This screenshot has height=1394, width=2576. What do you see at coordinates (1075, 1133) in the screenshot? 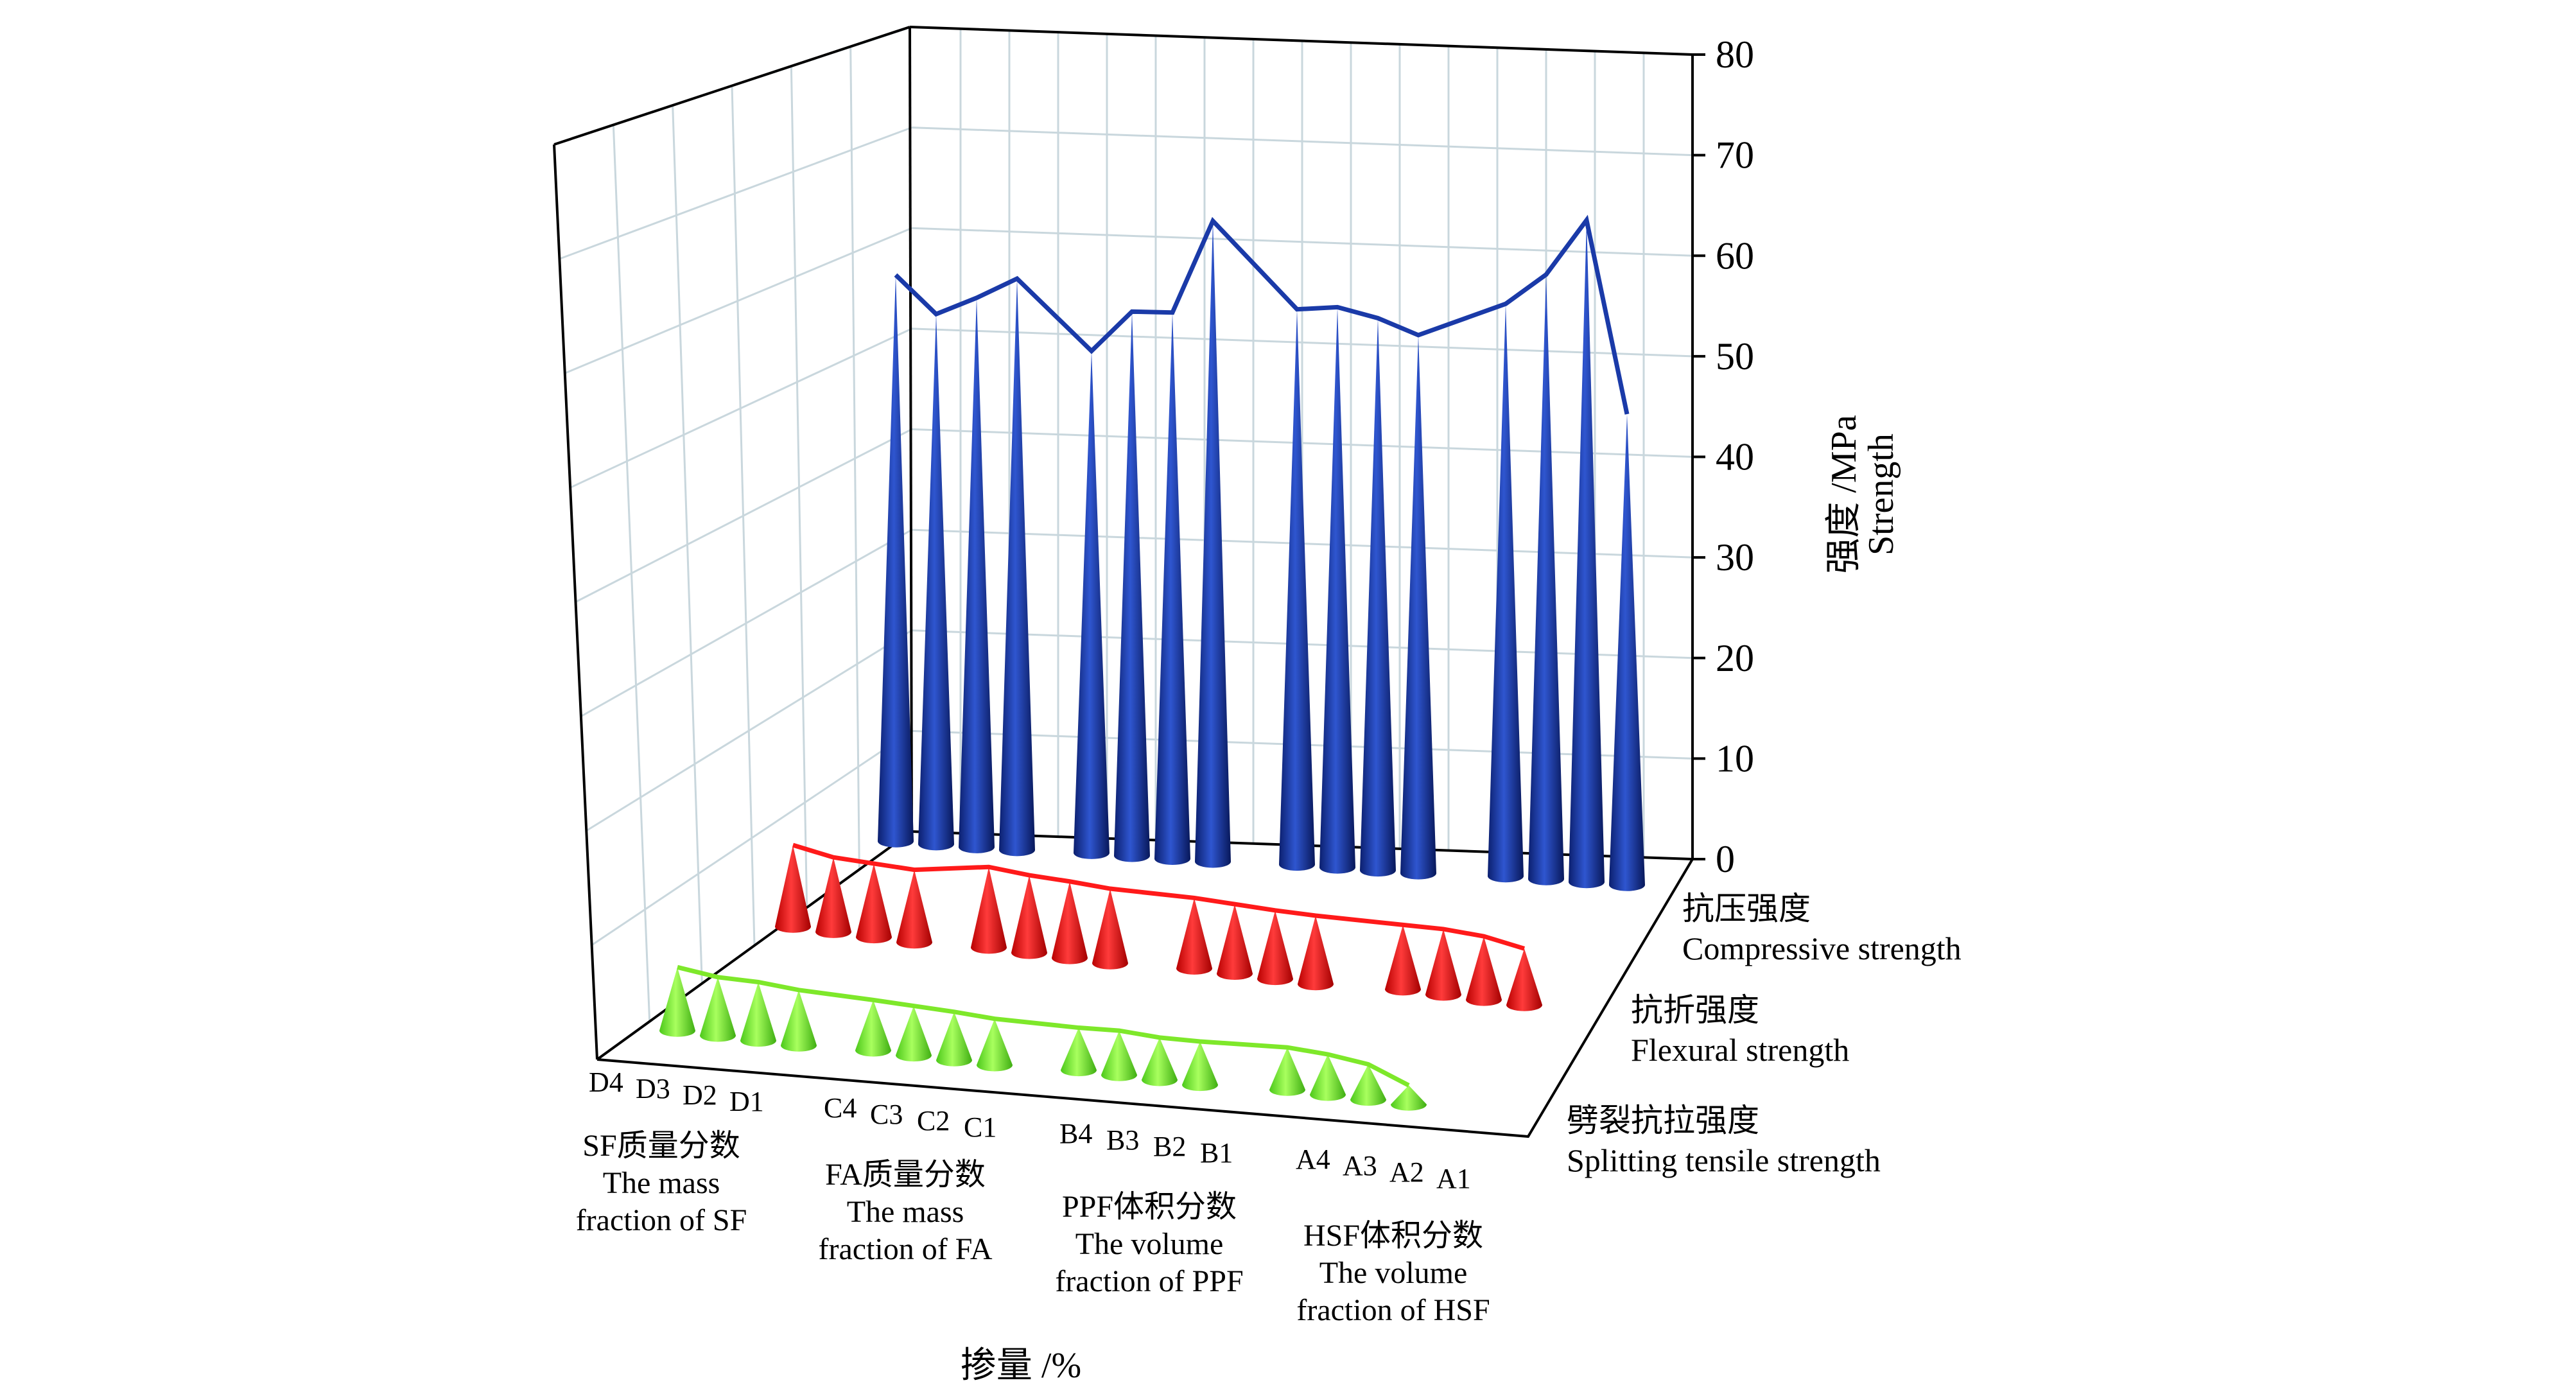
I see `category-label: B4` at bounding box center [1075, 1133].